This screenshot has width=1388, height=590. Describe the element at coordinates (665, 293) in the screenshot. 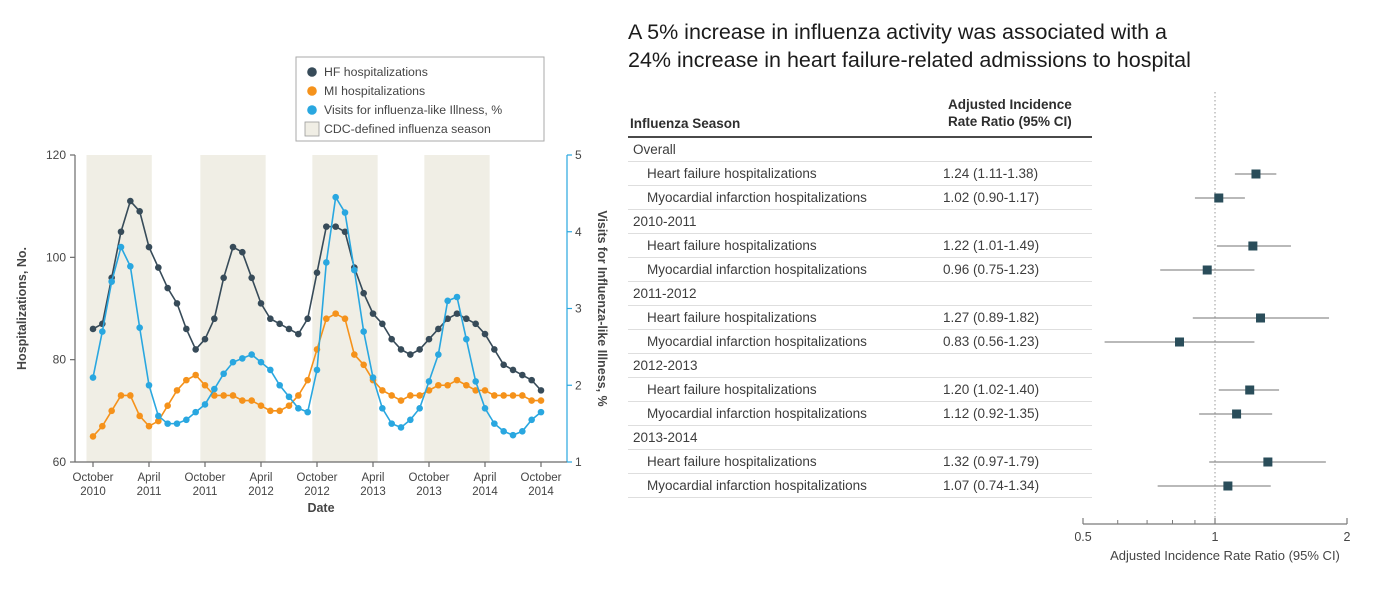

I see `group-label: 2011-2012` at that location.